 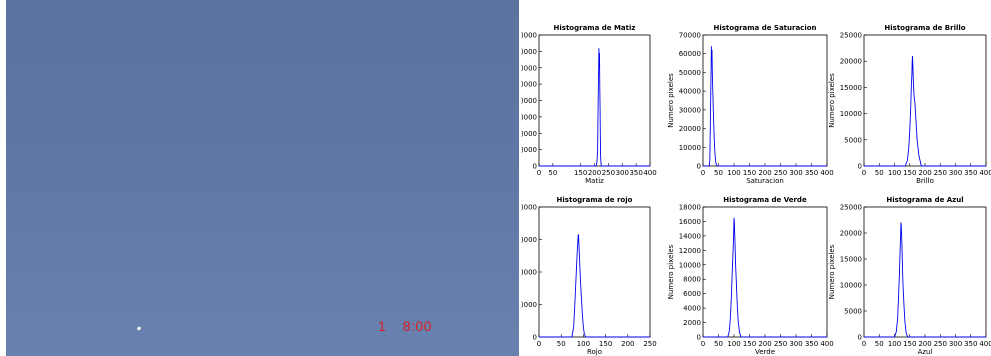 I want to click on photo-left-border, so click(x=3, y=178).